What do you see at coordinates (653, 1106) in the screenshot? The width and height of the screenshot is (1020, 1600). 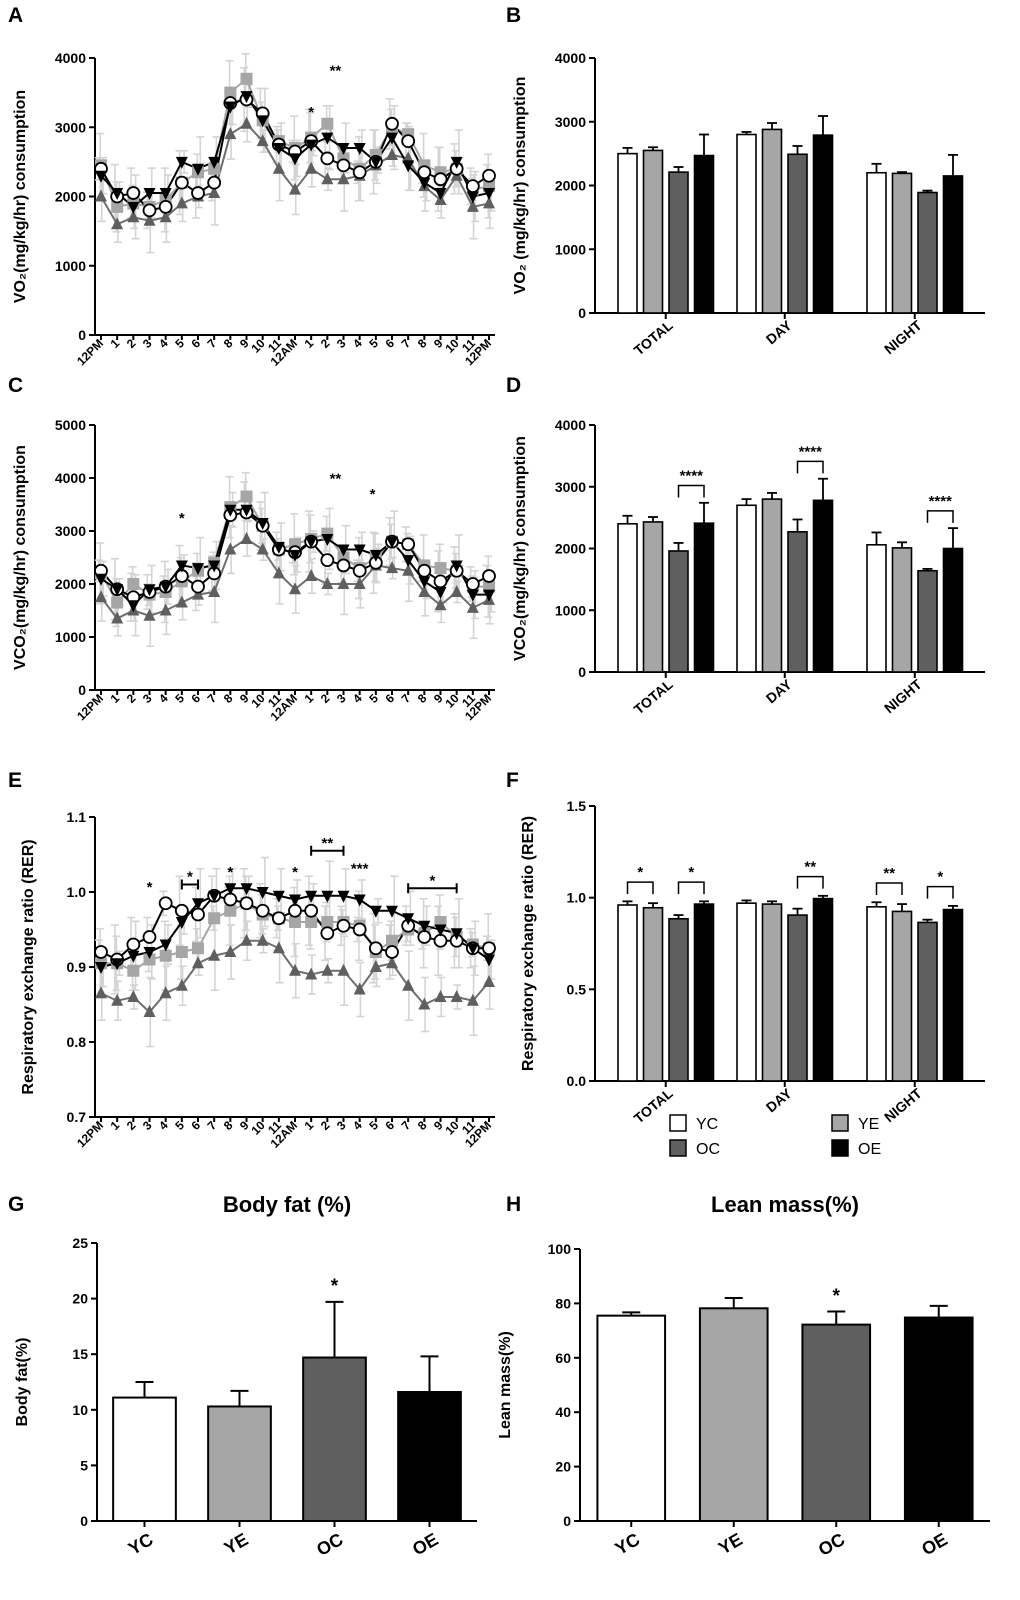 I see `x-tick-label: TOTAL` at bounding box center [653, 1106].